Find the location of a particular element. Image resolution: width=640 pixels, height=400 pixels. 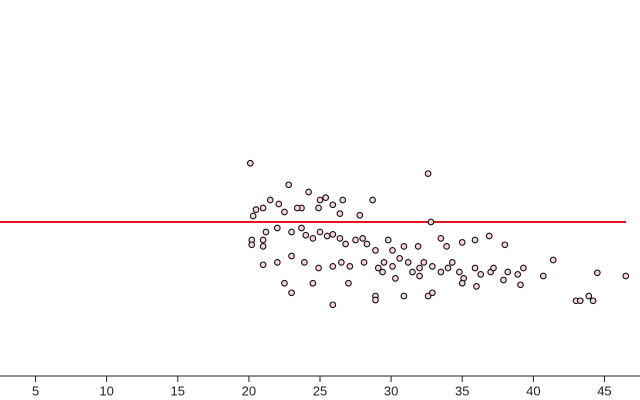

x-tick-label: 45 is located at coordinates (604, 390).